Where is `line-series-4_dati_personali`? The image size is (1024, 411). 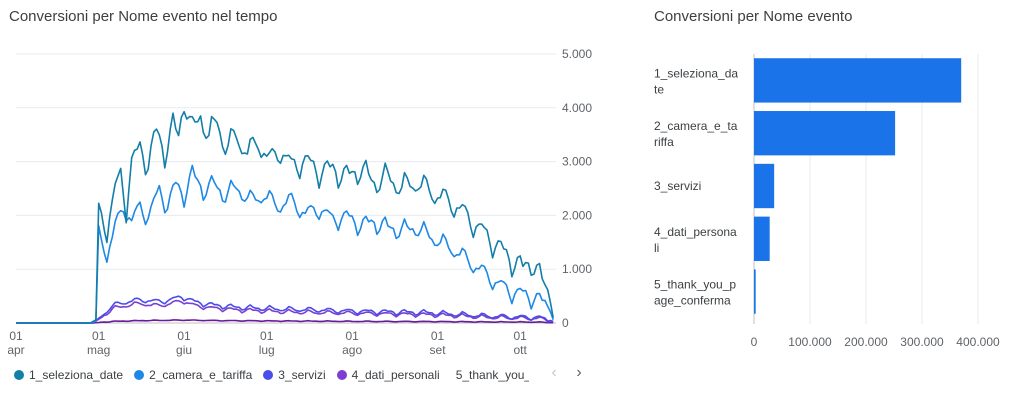 line-series-4_dati_personali is located at coordinates (285, 311).